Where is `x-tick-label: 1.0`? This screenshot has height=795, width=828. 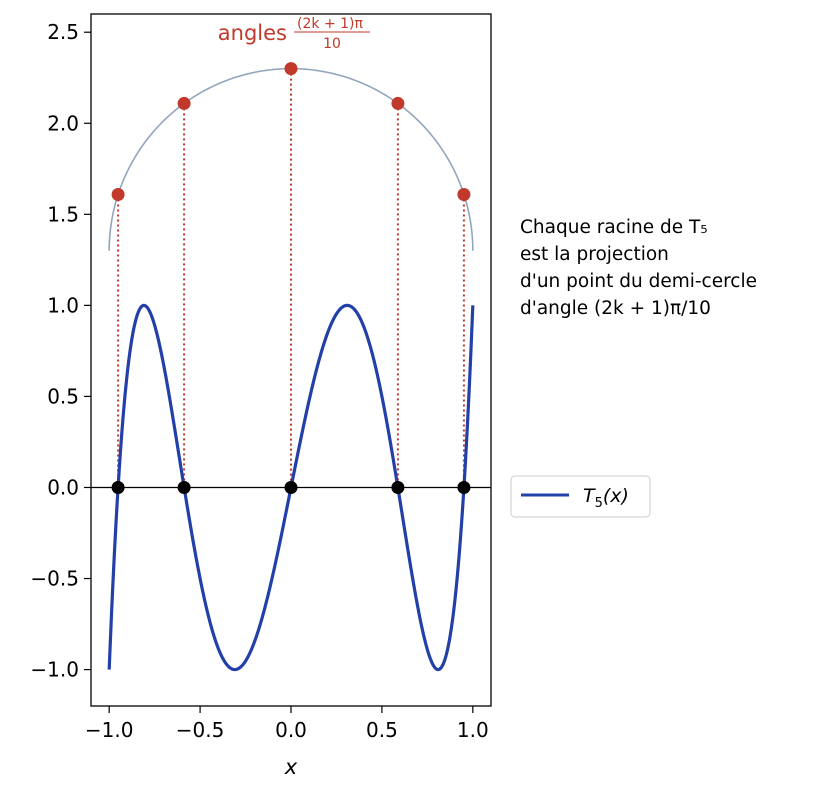 x-tick-label: 1.0 is located at coordinates (473, 730).